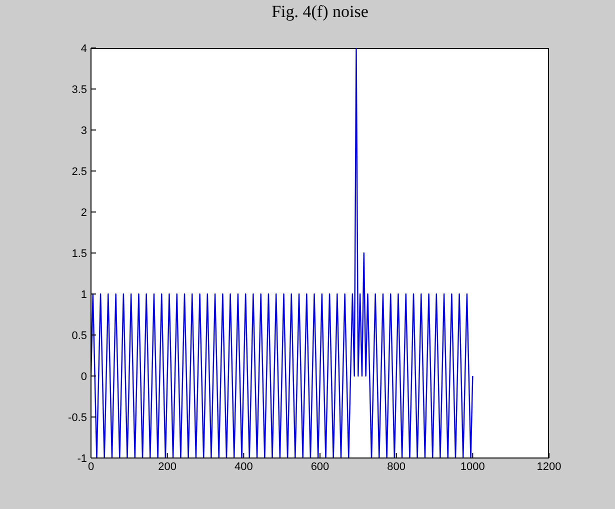 The width and height of the screenshot is (615, 509). I want to click on x-tick-label: 600, so click(320, 466).